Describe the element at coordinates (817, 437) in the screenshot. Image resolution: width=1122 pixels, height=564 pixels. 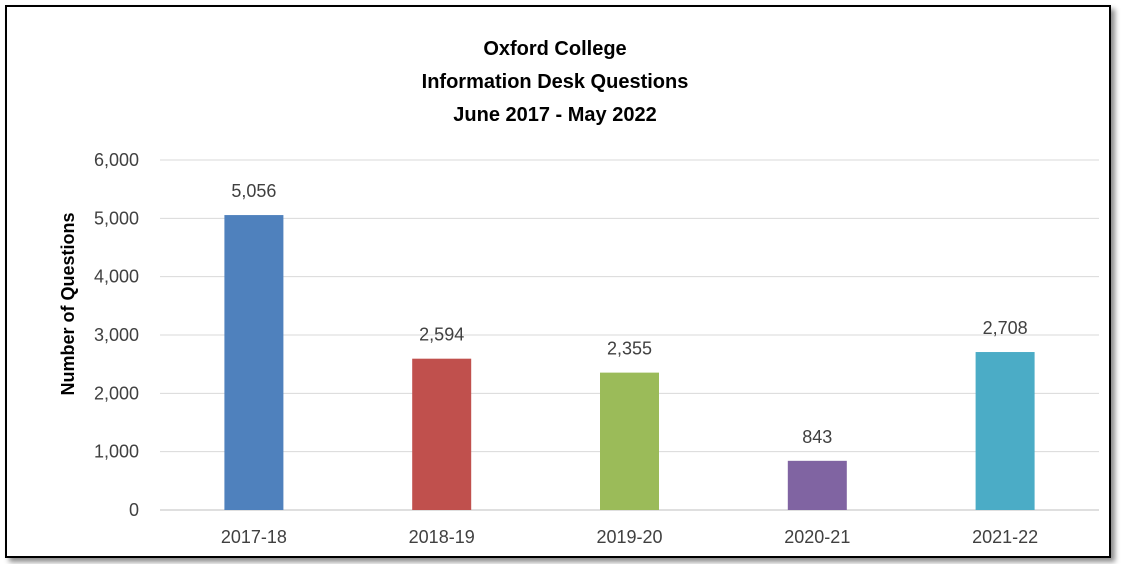
I see `data-label: 843` at that location.